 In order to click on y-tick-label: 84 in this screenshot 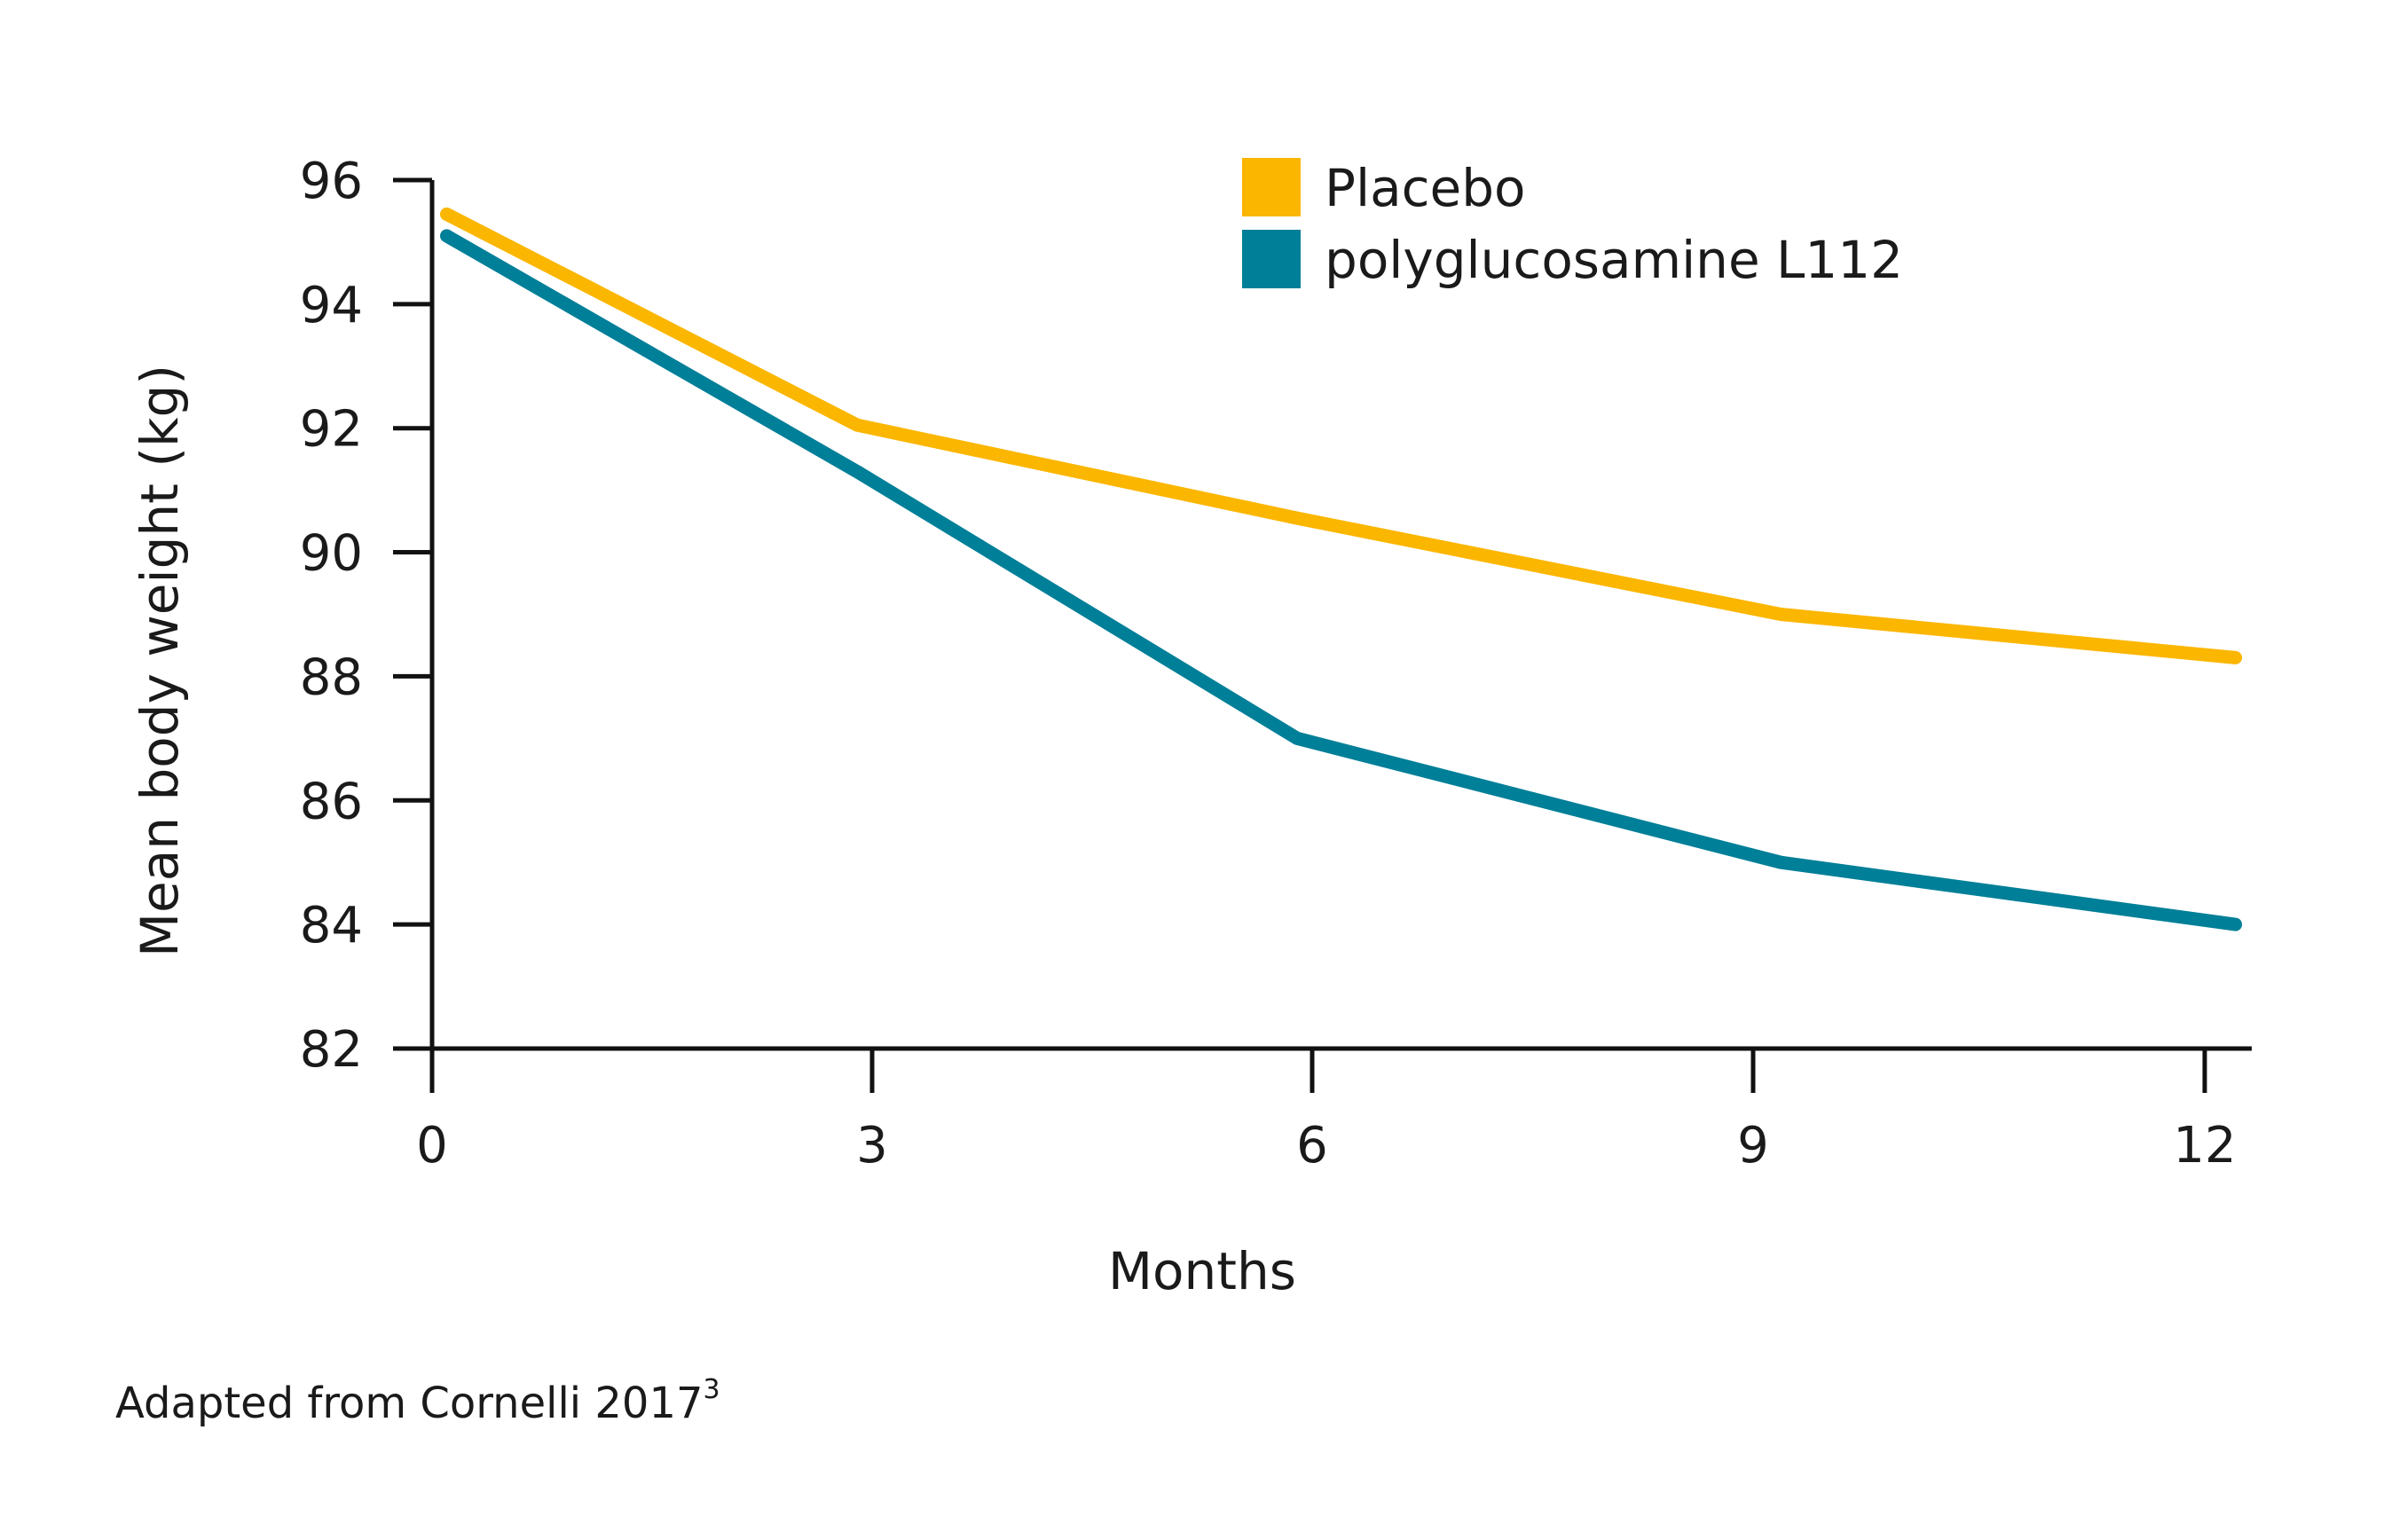, I will do `click(331, 926)`.